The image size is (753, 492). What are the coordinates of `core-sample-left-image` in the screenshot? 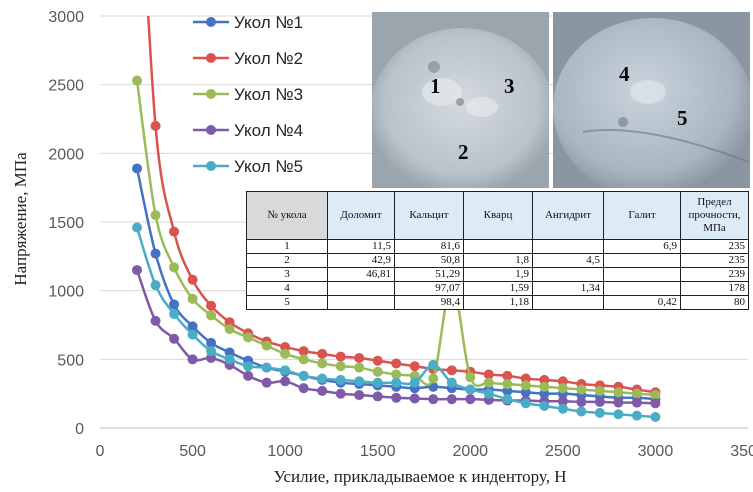 It's located at (460, 100).